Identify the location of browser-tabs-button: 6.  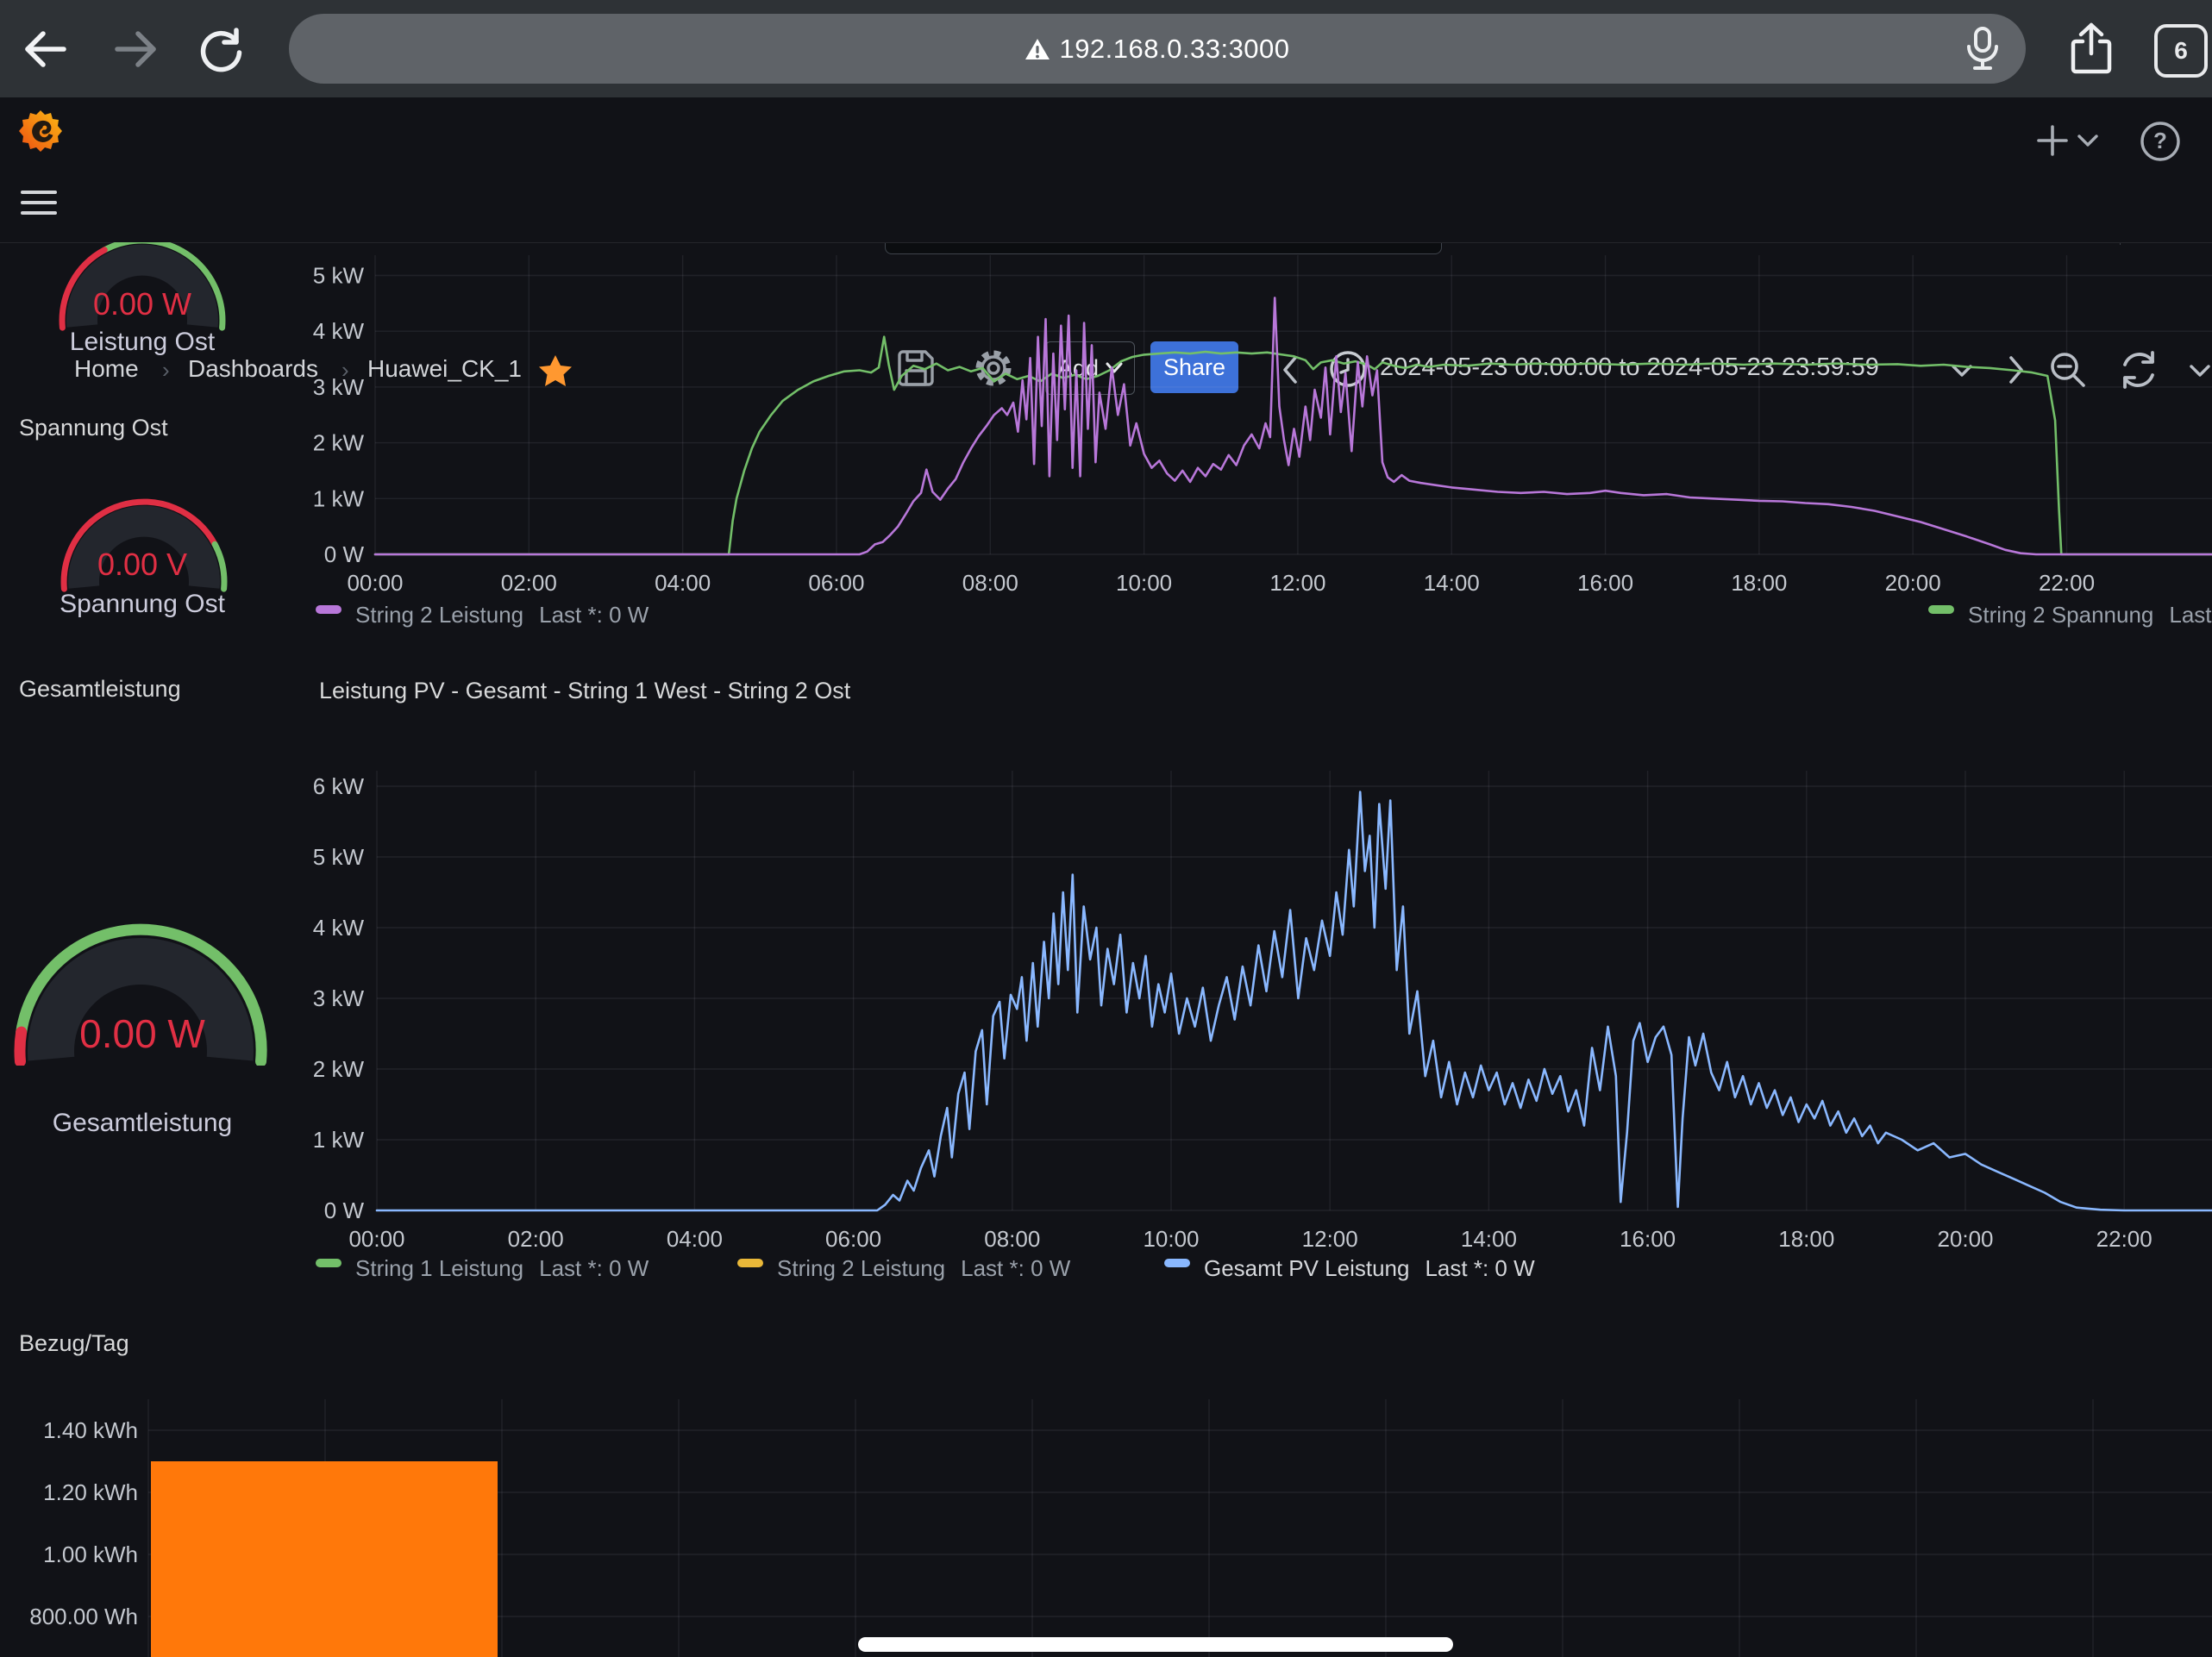
(2181, 51).